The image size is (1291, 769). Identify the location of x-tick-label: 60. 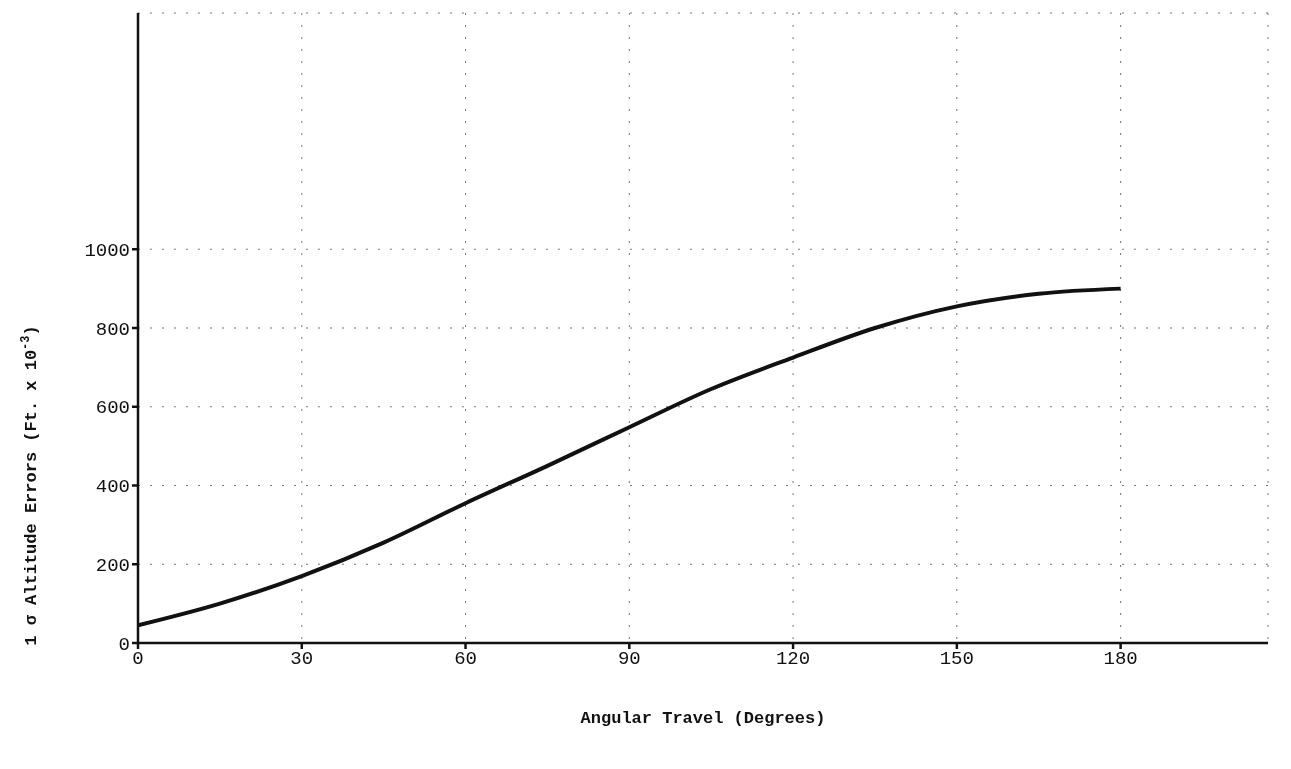
(465, 659).